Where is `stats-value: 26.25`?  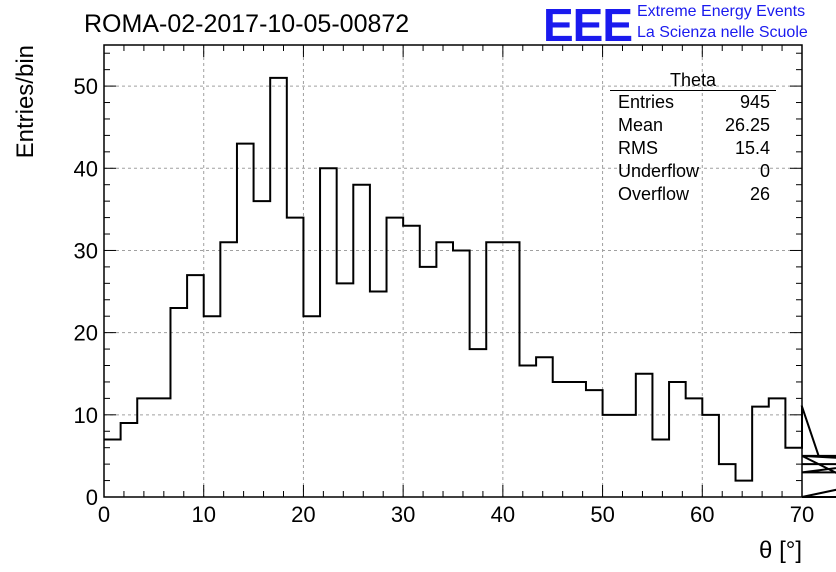 stats-value: 26.25 is located at coordinates (747, 125).